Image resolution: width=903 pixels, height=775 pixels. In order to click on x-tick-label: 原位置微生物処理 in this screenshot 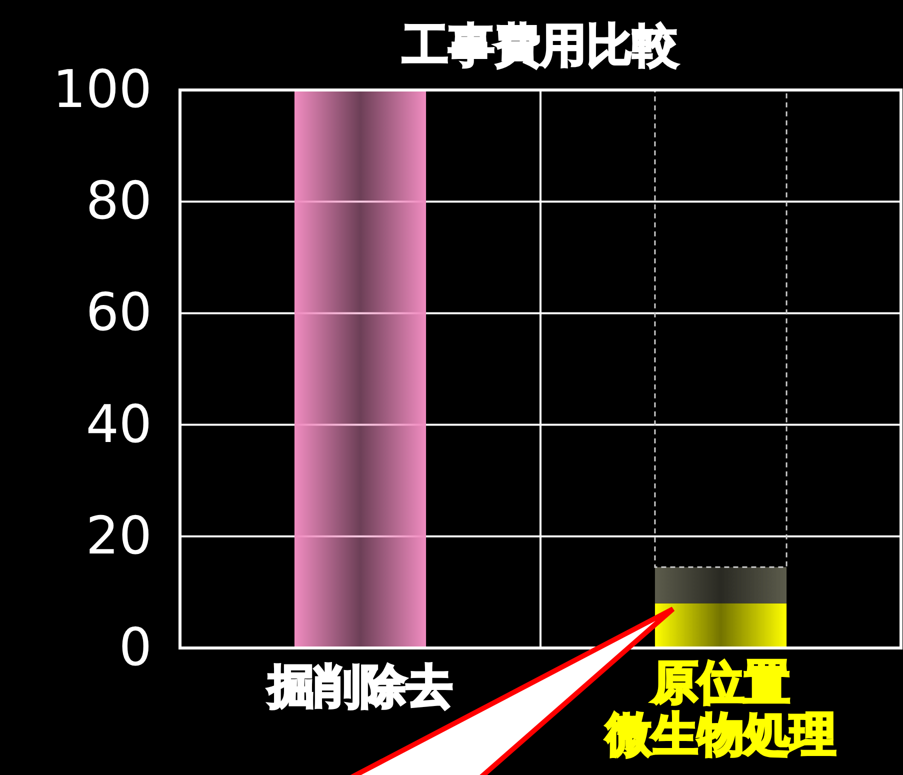, I will do `click(720, 708)`.